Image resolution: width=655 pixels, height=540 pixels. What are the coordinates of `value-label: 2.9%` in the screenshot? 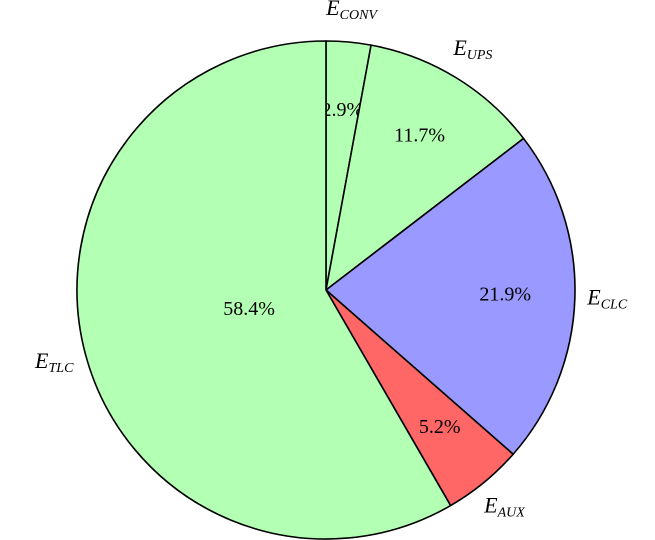 It's located at (342, 110).